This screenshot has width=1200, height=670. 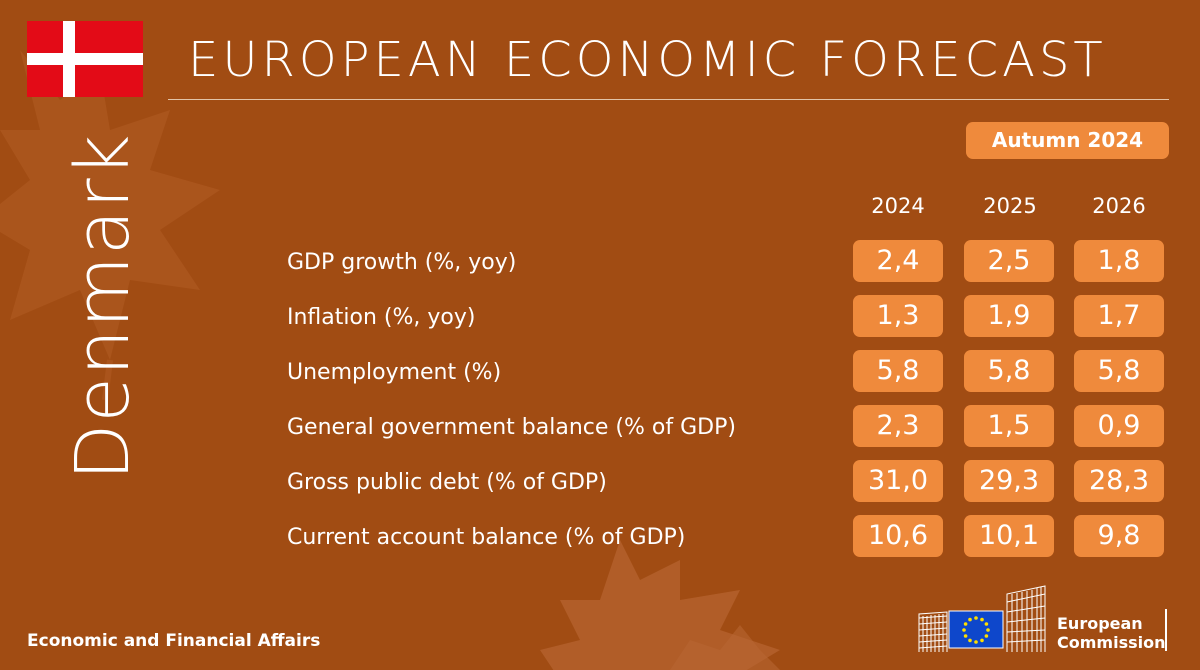 I want to click on value-cell: 9,8, so click(x=1119, y=536).